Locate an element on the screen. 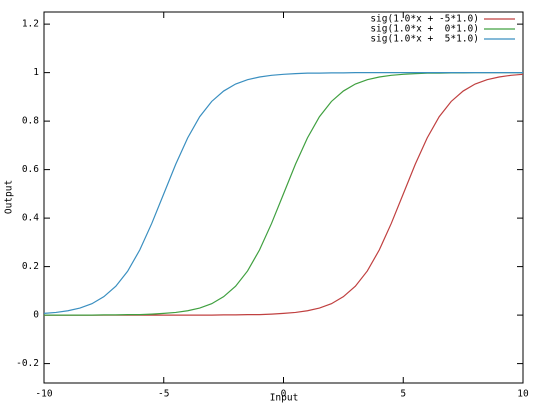 This screenshot has width=540, height=405. y-tick-label: 0.2 is located at coordinates (30, 266).